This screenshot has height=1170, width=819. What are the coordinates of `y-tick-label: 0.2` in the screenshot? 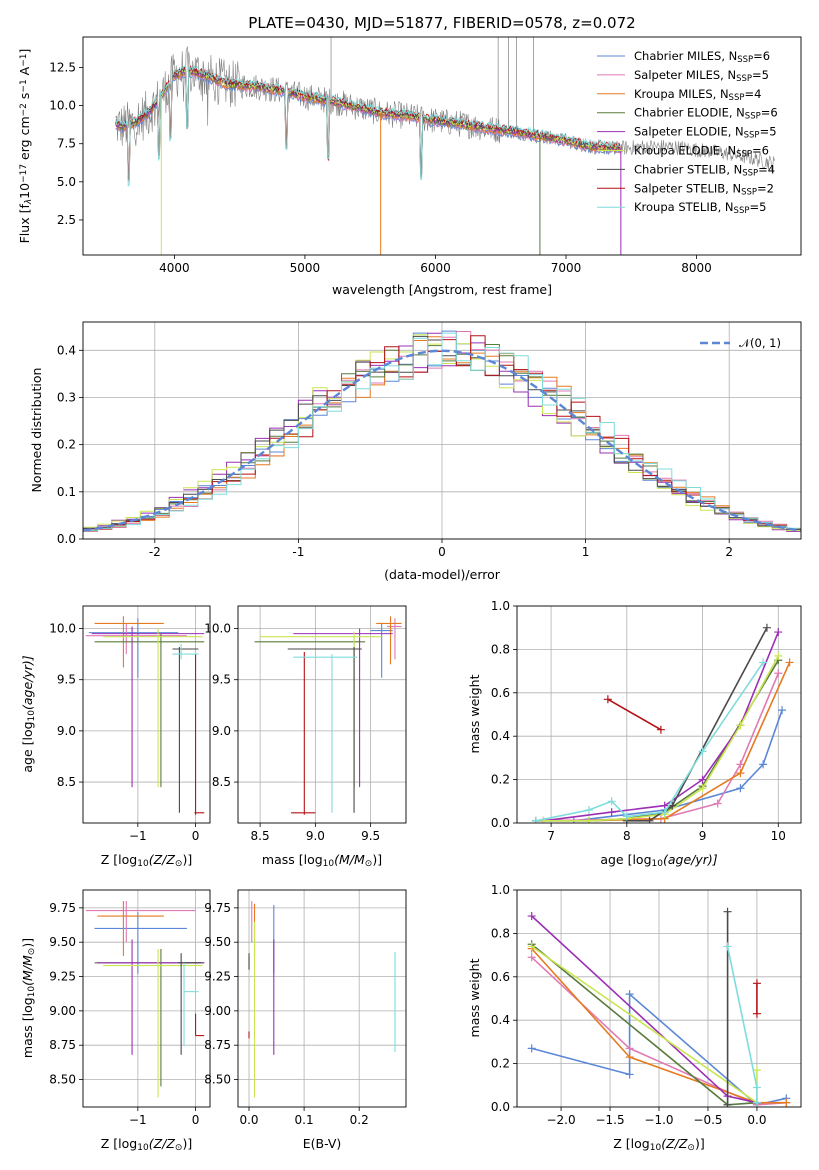 It's located at (500, 780).